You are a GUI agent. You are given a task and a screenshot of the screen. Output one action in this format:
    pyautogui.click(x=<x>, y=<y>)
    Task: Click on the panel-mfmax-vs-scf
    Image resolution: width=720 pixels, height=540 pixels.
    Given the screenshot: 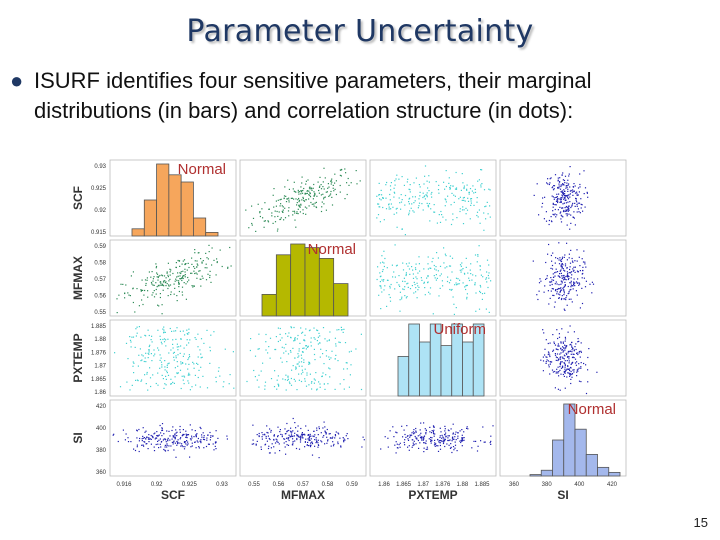 What is the action you would take?
    pyautogui.click(x=173, y=278)
    